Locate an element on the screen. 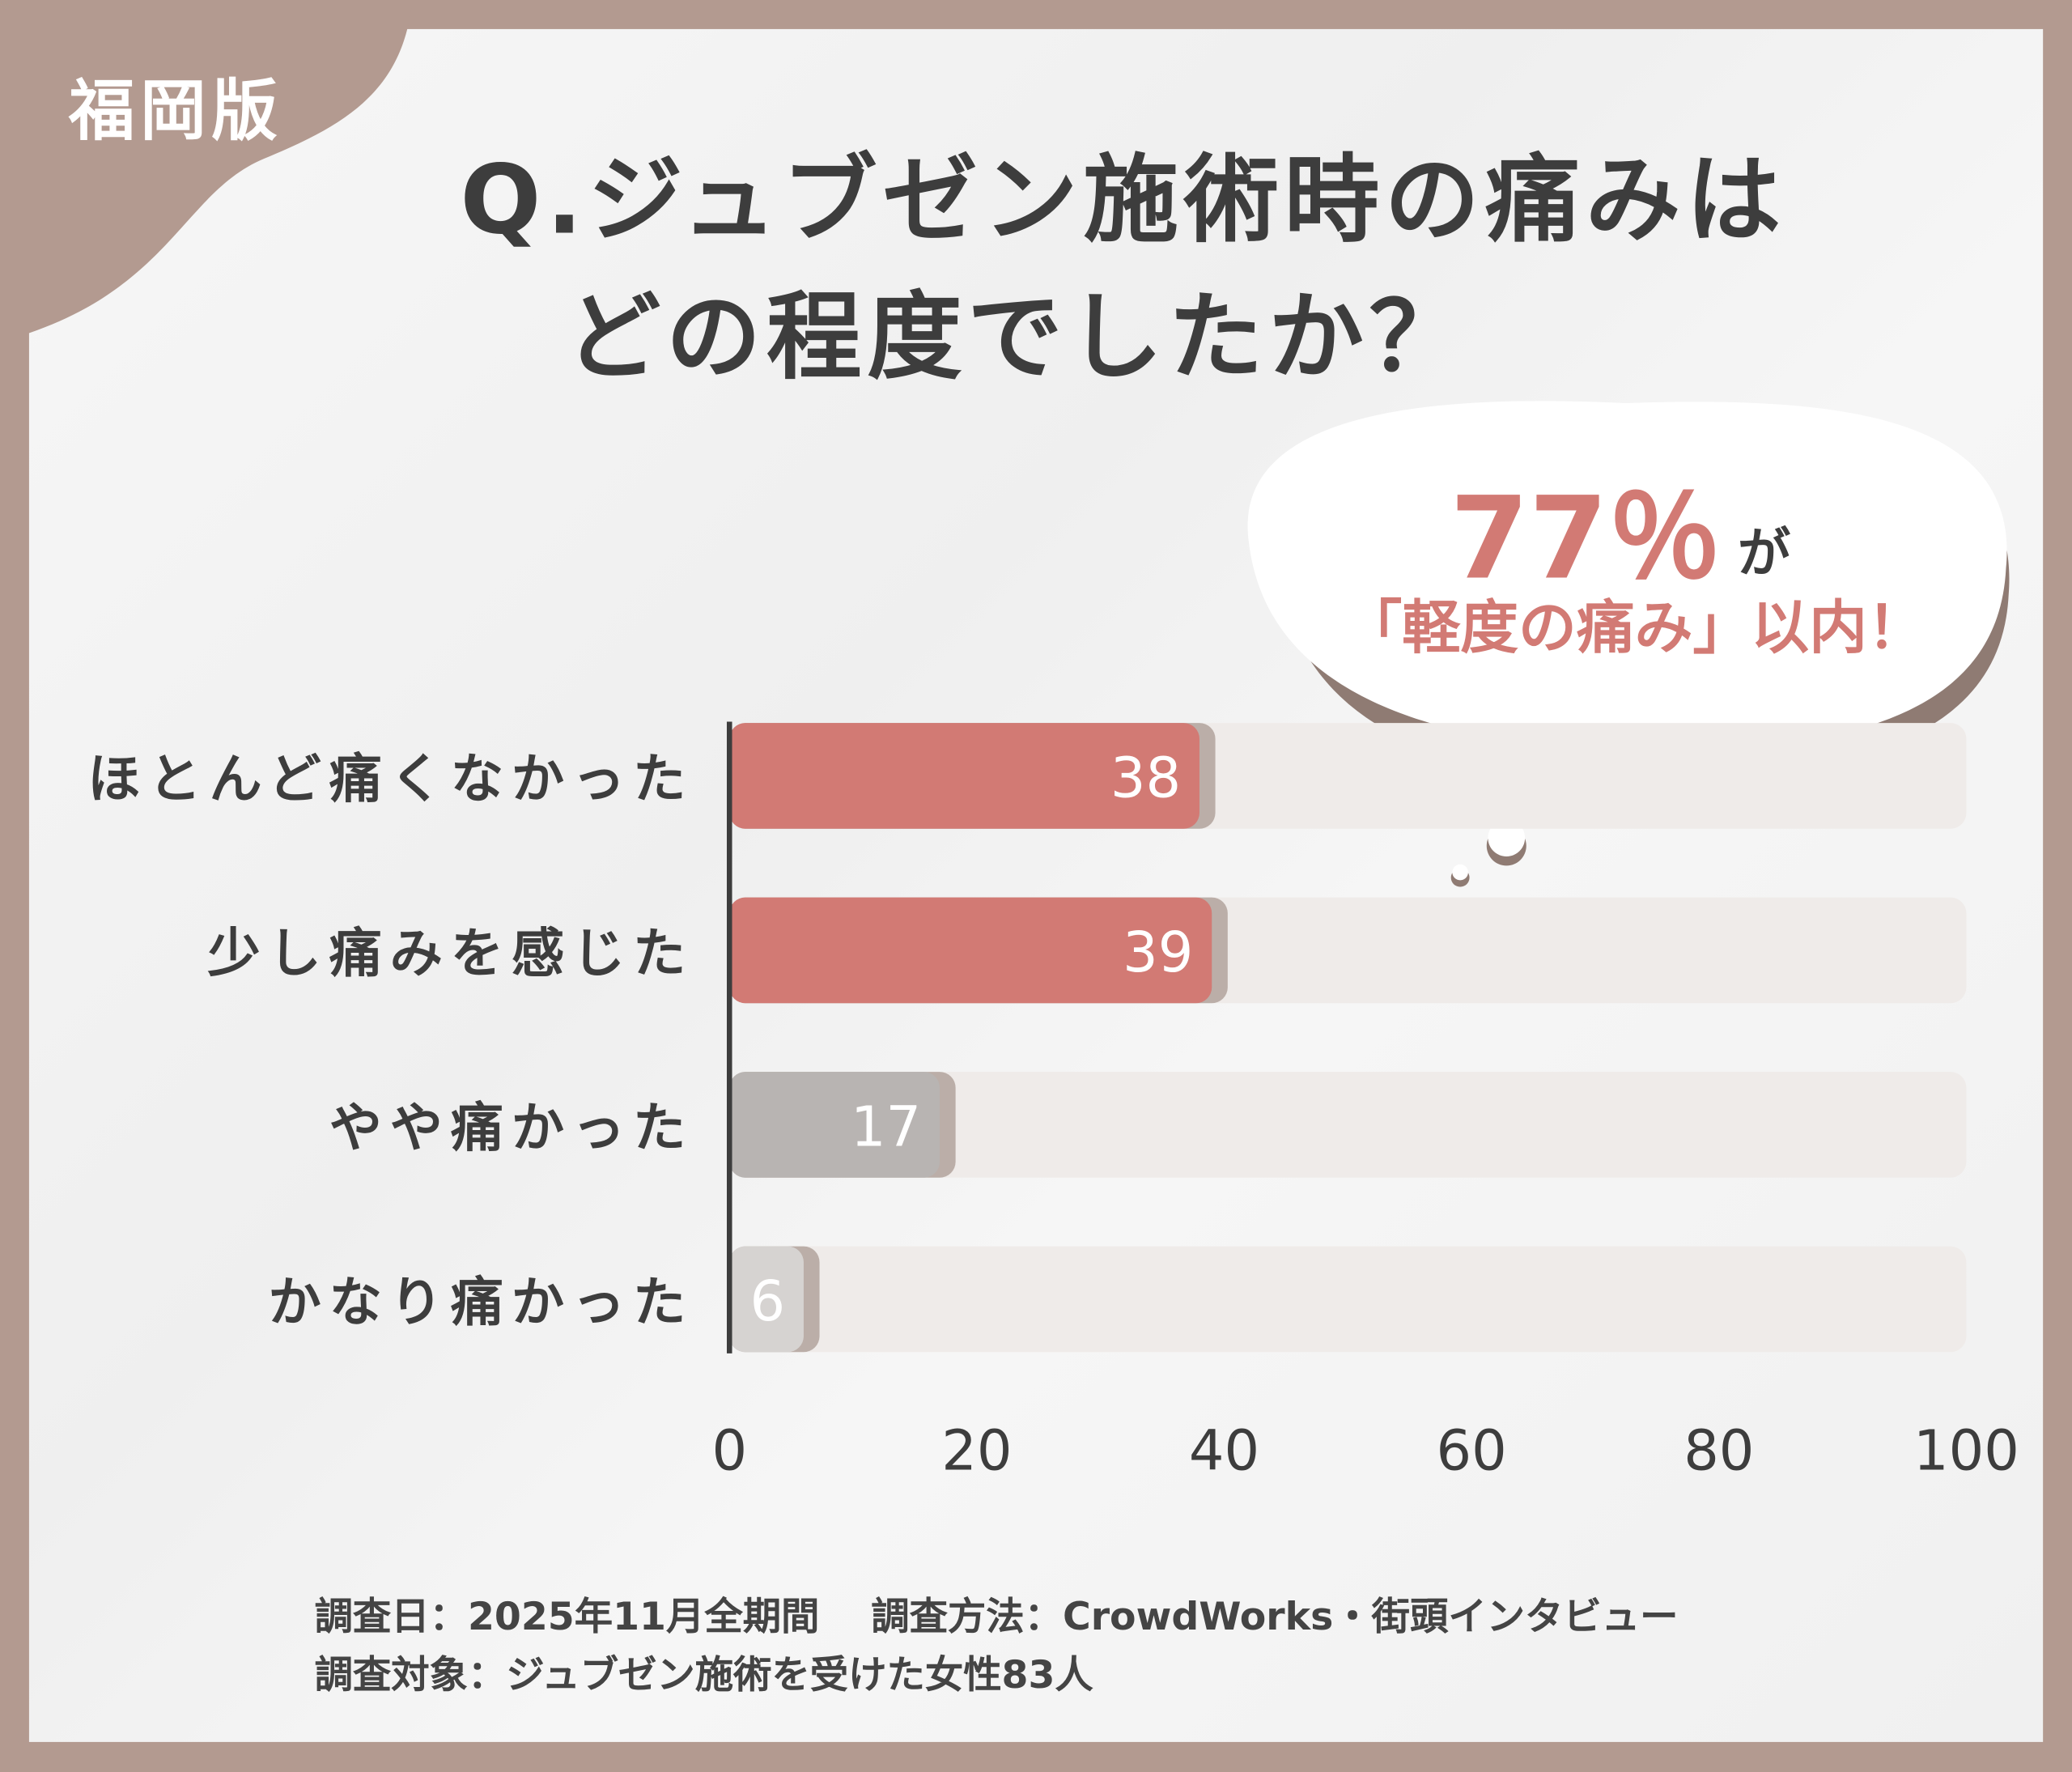 The width and height of the screenshot is (2072, 1772). category-label: 少し痛みを感じた is located at coordinates (450, 953).